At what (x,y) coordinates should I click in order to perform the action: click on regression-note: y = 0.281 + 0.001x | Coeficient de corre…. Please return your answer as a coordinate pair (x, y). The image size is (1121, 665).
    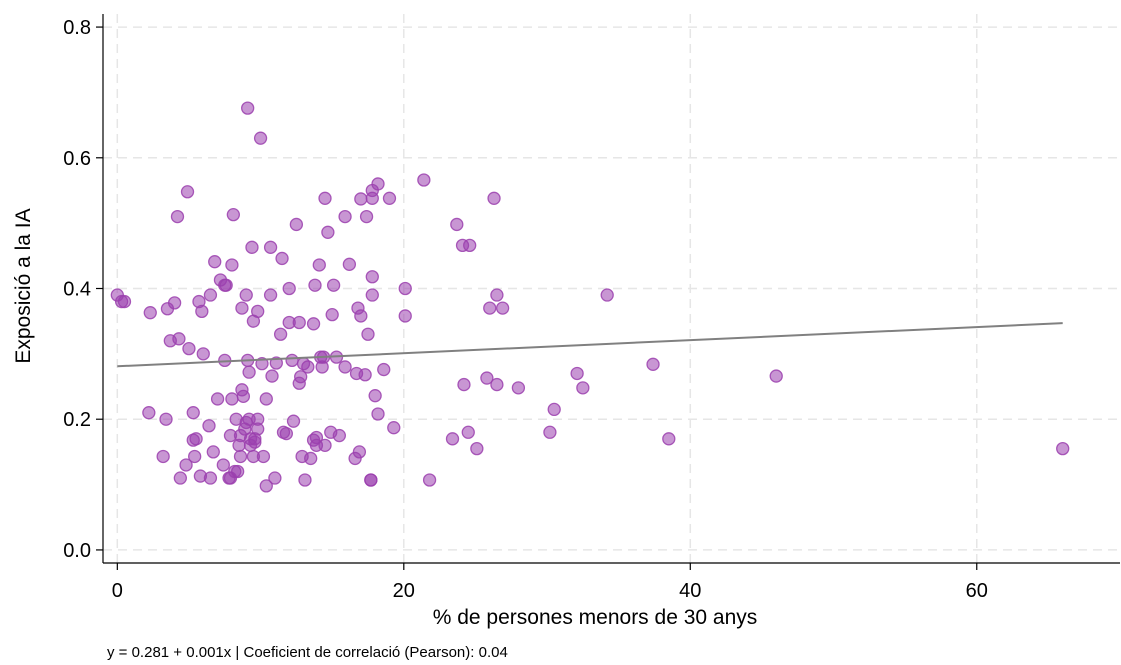
    Looking at the image, I should click on (307, 652).